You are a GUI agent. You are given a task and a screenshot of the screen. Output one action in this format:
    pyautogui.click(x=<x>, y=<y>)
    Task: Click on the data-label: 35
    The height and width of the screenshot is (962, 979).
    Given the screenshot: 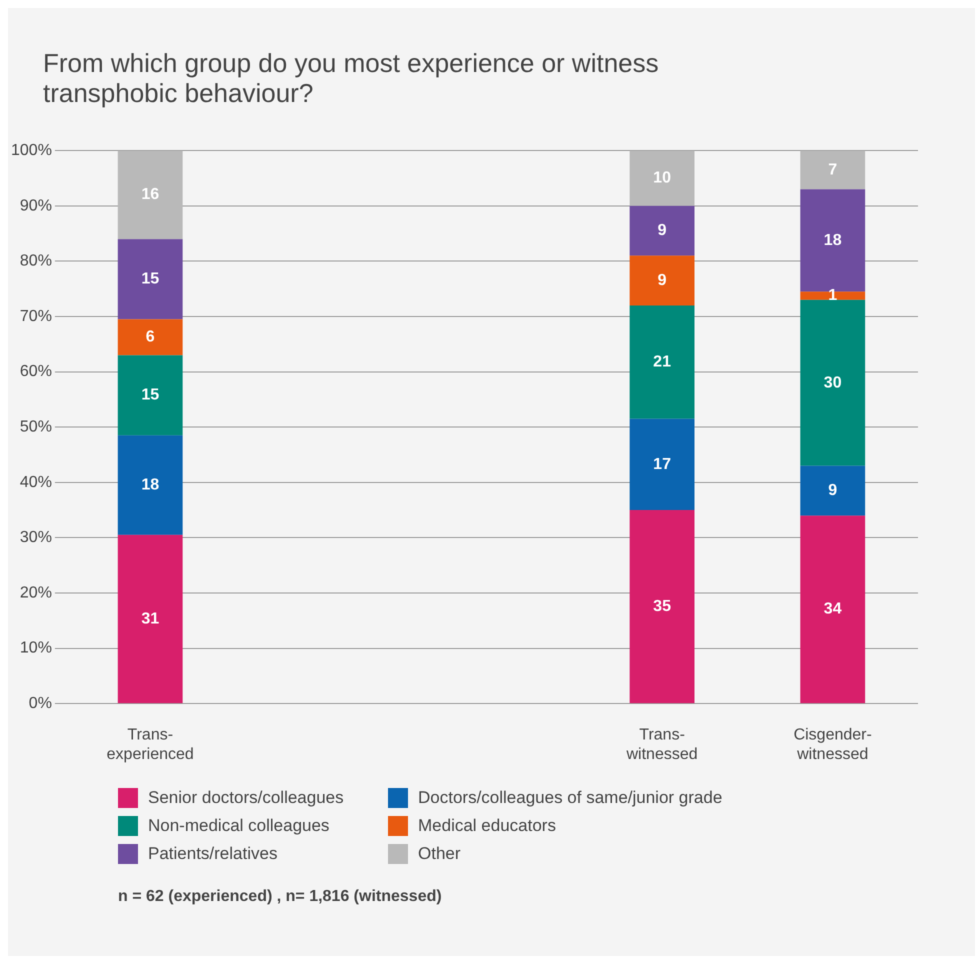 What is the action you would take?
    pyautogui.click(x=662, y=606)
    